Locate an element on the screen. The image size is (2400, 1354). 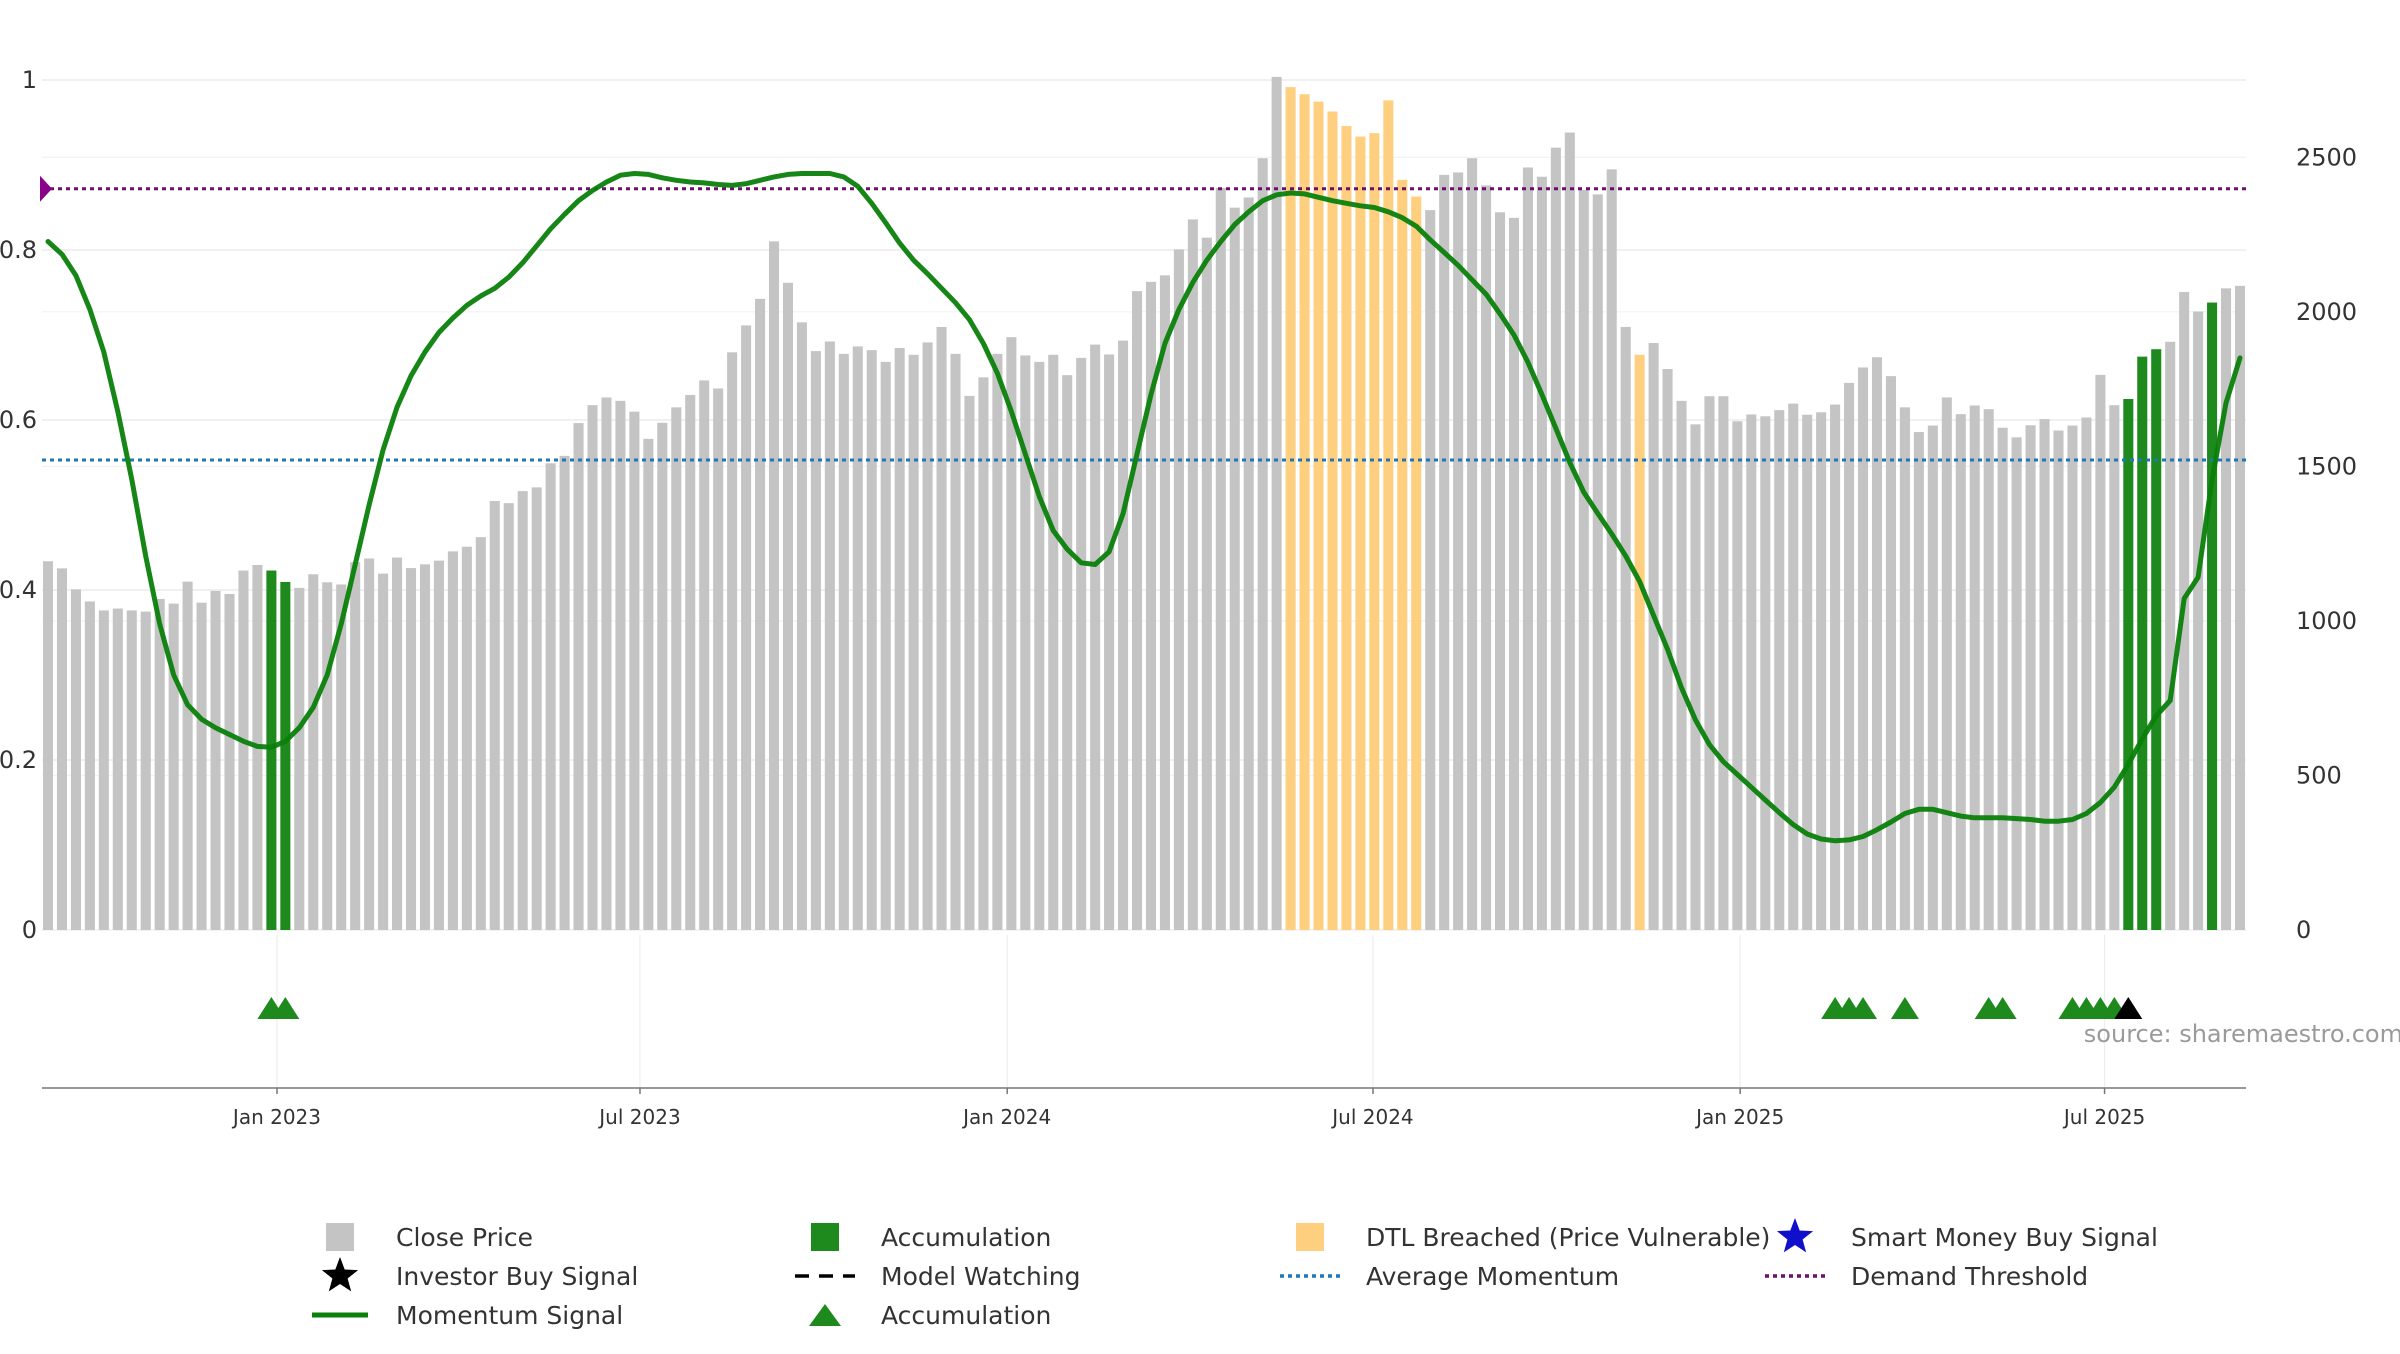
left-axis-tick-label: 1 is located at coordinates (29, 80).